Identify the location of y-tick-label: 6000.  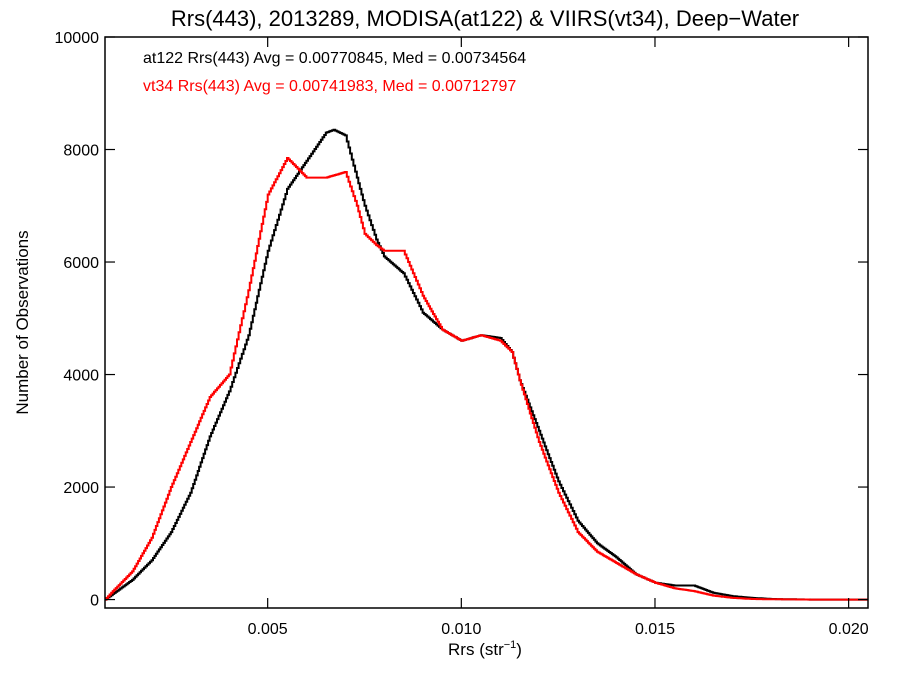
(81, 263).